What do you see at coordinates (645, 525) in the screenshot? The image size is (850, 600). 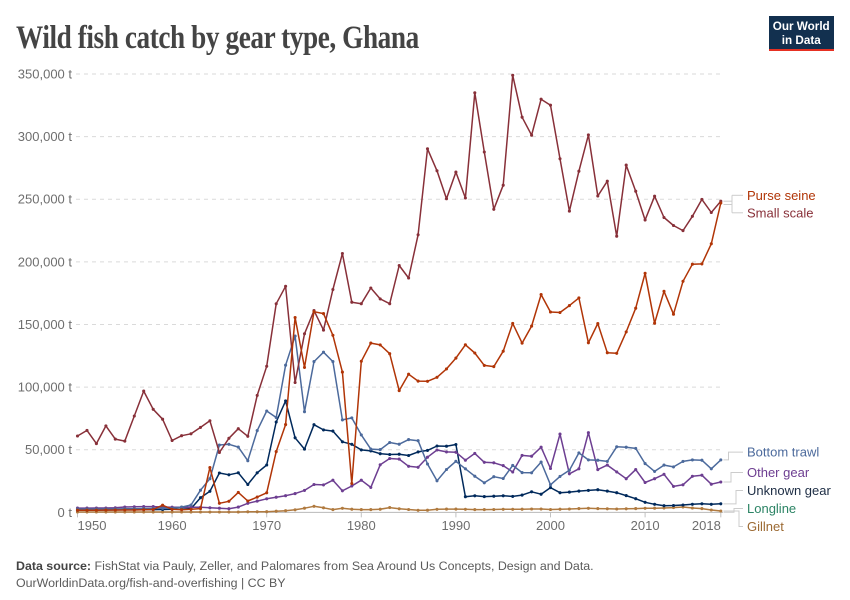 I see `svg-text: 2010` at bounding box center [645, 525].